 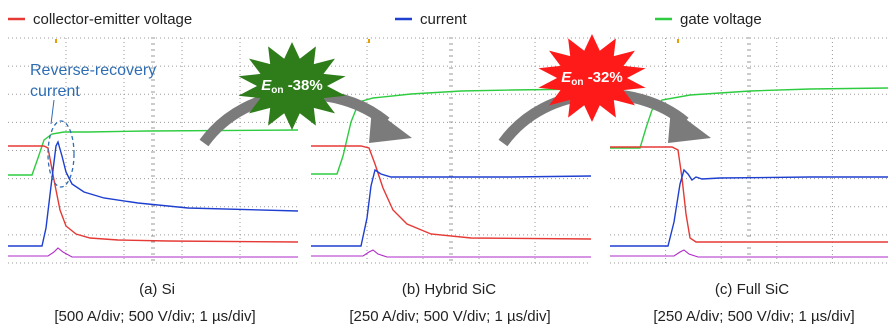 What do you see at coordinates (61, 154) in the screenshot?
I see `reverse-recovery-ellipse` at bounding box center [61, 154].